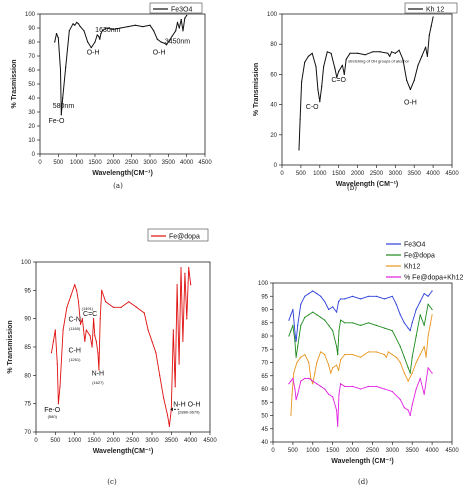  What do you see at coordinates (107, 30) in the screenshot?
I see `annotation-label: 1630nm` at bounding box center [107, 30].